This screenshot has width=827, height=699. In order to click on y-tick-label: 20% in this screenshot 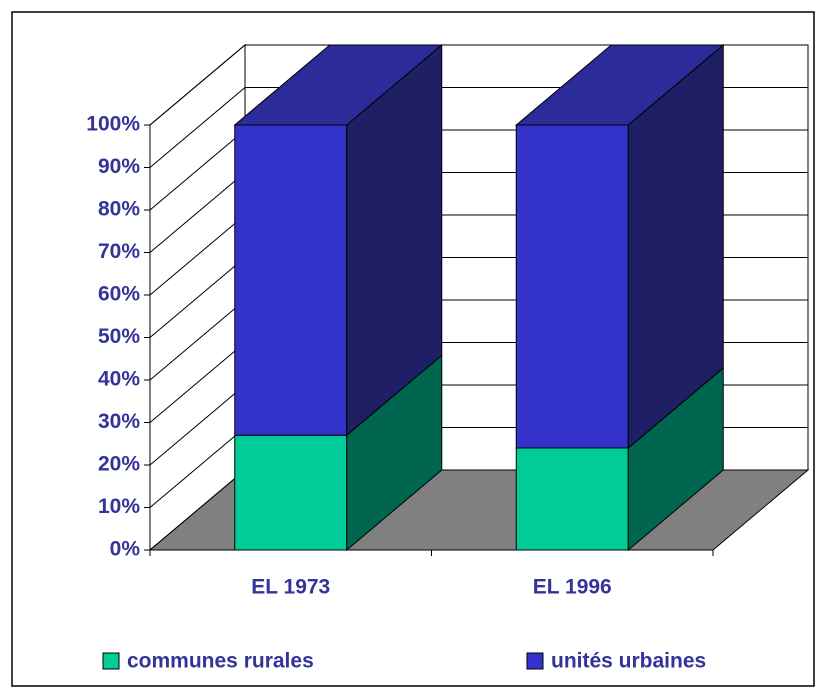, I will do `click(119, 464)`.